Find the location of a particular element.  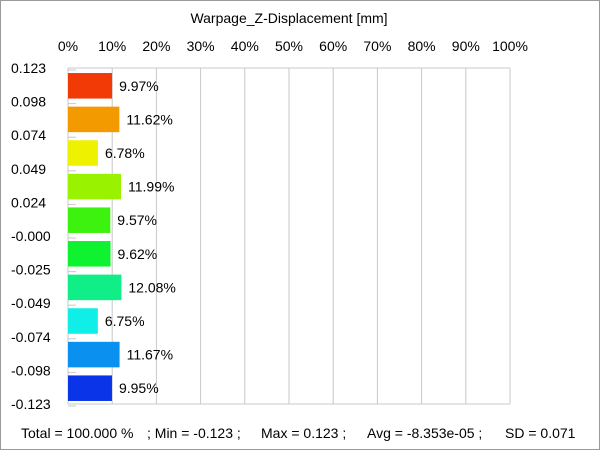

y-tick-label: 0.123 is located at coordinates (28, 68).